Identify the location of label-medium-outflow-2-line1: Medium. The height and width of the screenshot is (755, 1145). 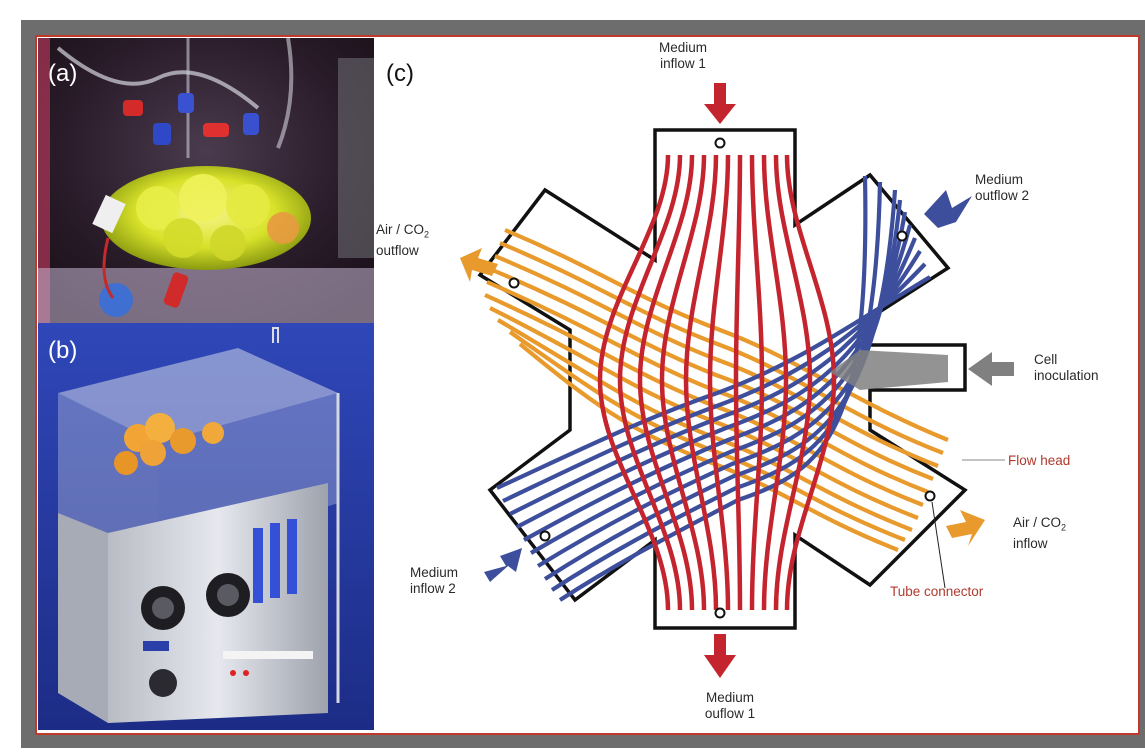
(999, 179).